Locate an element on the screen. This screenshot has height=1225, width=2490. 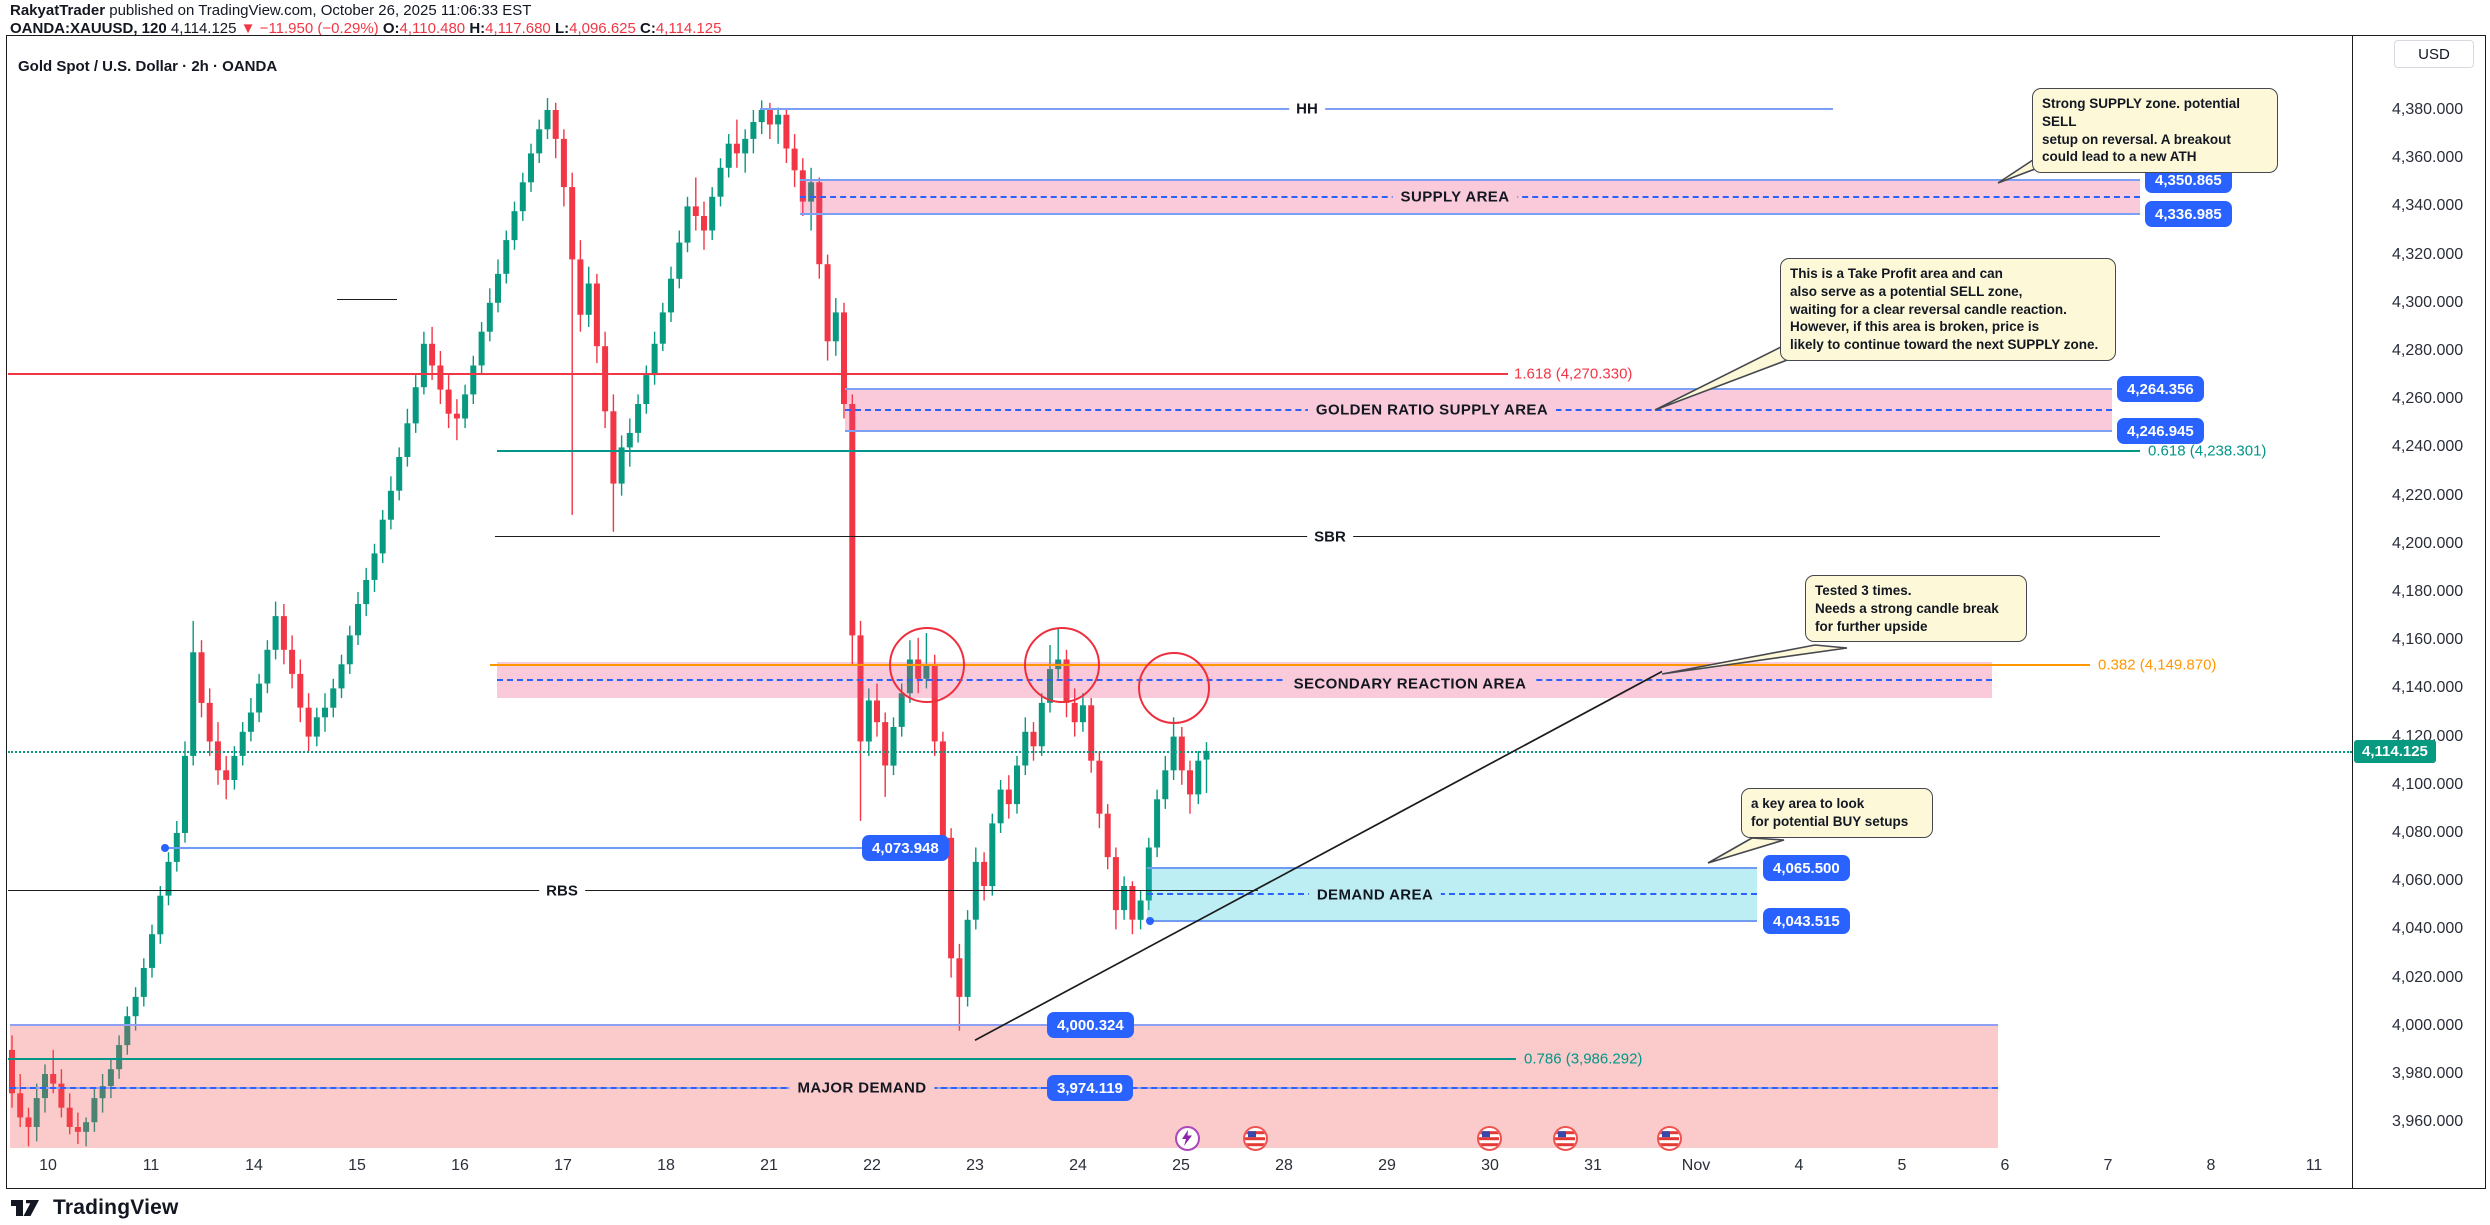
date-tick: 25 is located at coordinates (1181, 1165).